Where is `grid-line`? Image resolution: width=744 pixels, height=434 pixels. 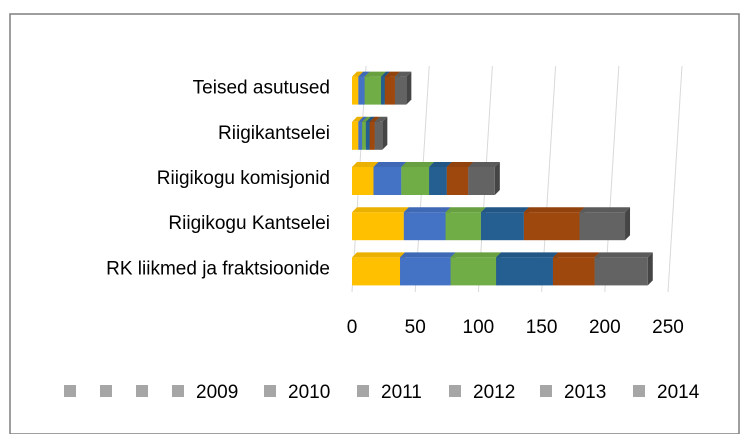 grid-line is located at coordinates (675, 179).